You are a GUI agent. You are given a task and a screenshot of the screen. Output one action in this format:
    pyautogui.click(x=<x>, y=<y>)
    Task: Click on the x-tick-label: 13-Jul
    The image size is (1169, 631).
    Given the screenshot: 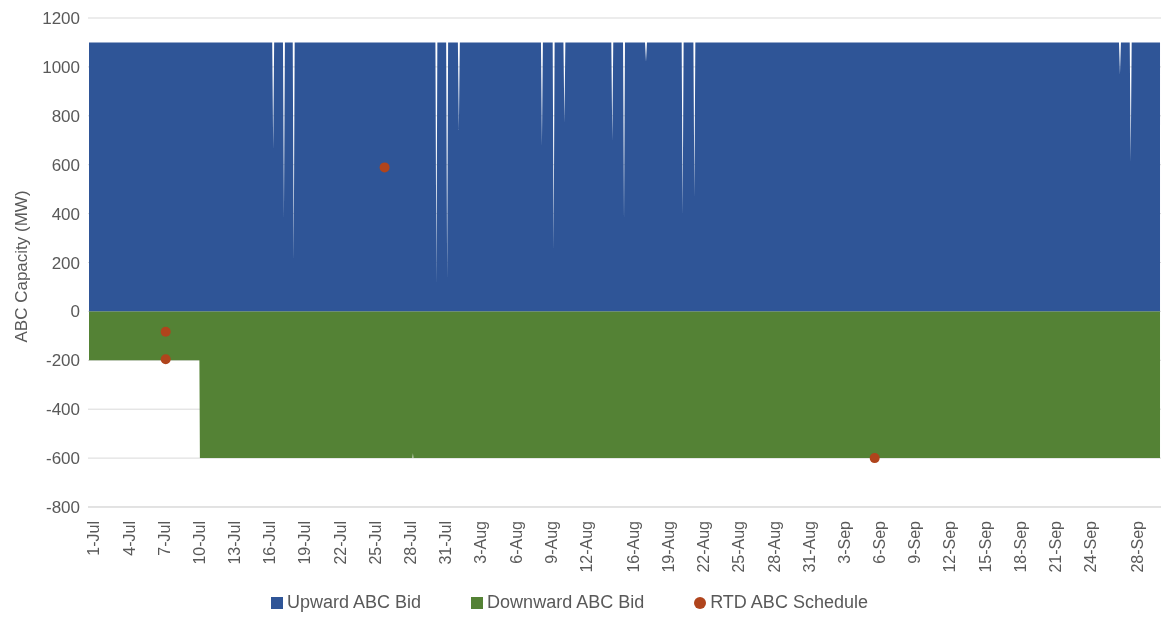 What is the action you would take?
    pyautogui.click(x=235, y=543)
    